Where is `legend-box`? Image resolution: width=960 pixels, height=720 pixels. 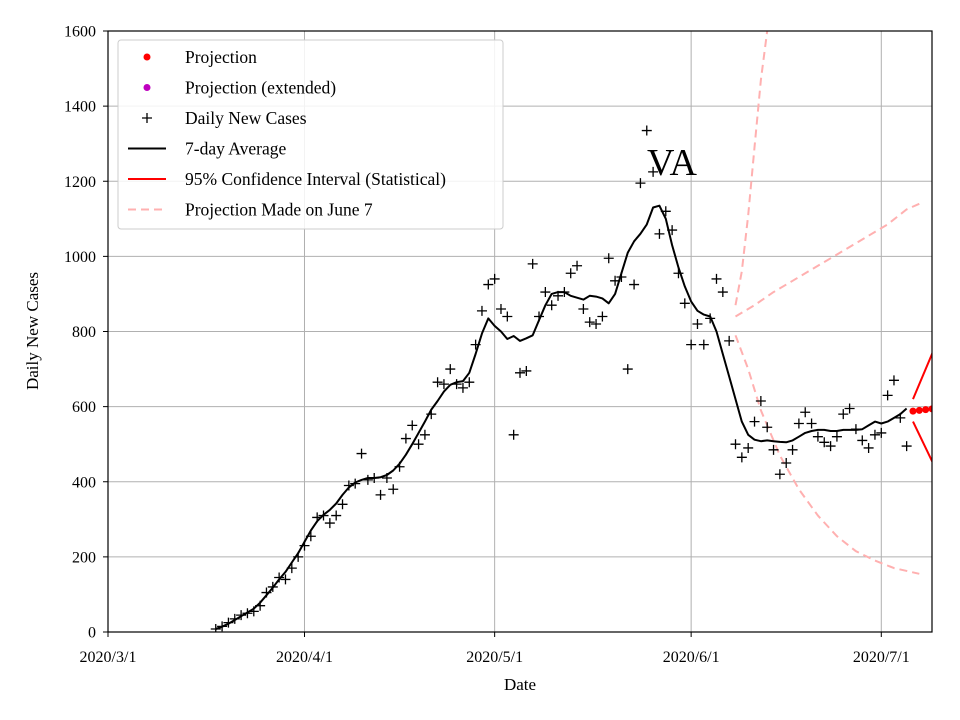 legend-box is located at coordinates (310, 134).